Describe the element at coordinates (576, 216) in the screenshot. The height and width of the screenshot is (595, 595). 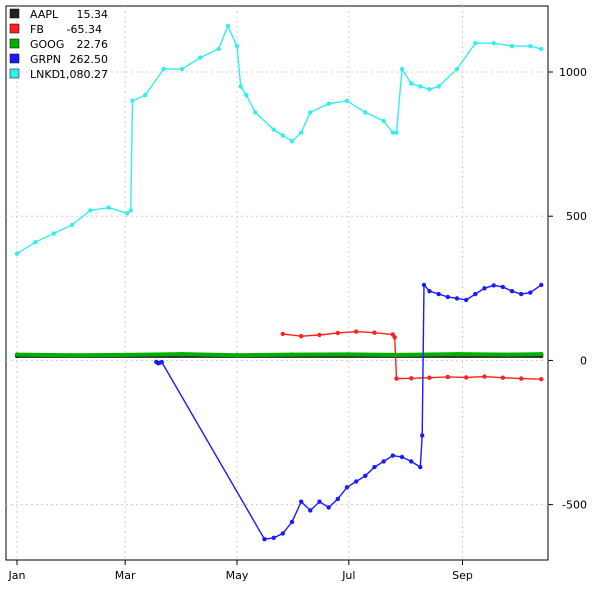
I see `y-tick-label: 500` at that location.